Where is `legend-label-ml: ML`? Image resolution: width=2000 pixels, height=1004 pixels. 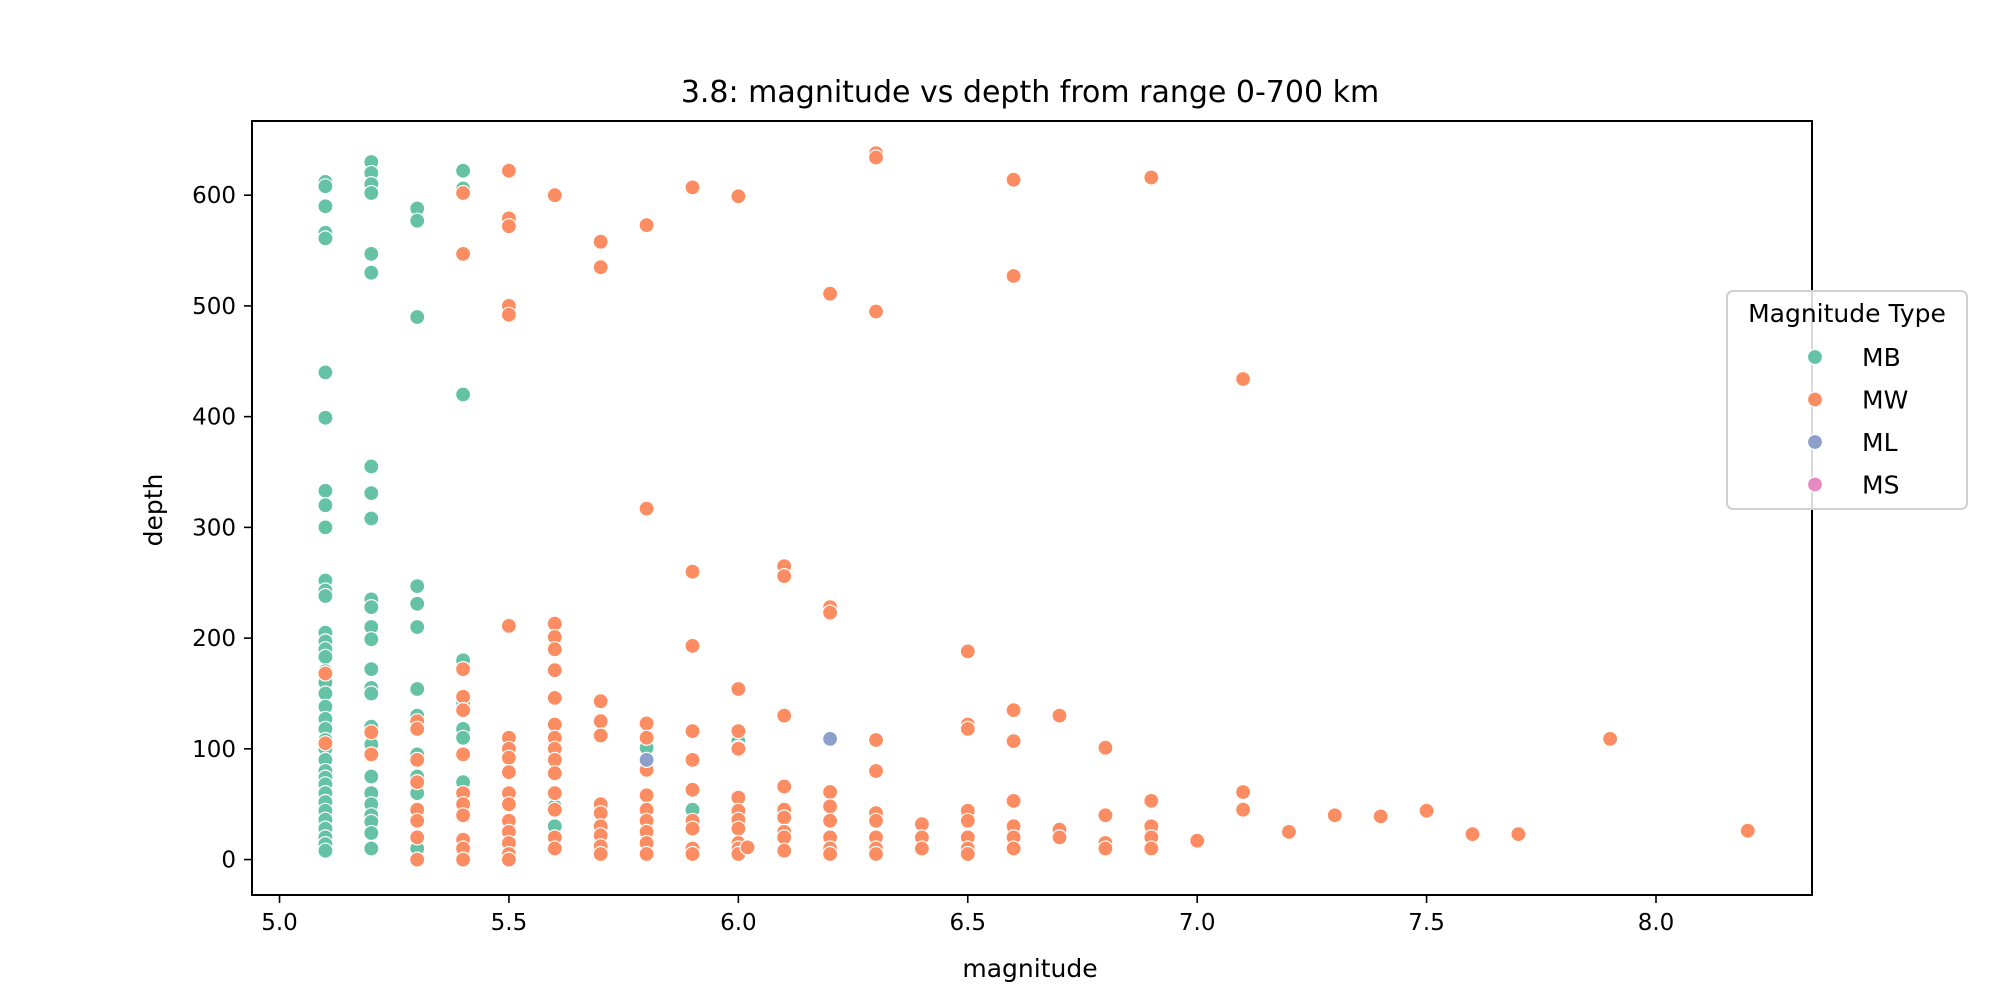 legend-label-ml: ML is located at coordinates (1880, 442).